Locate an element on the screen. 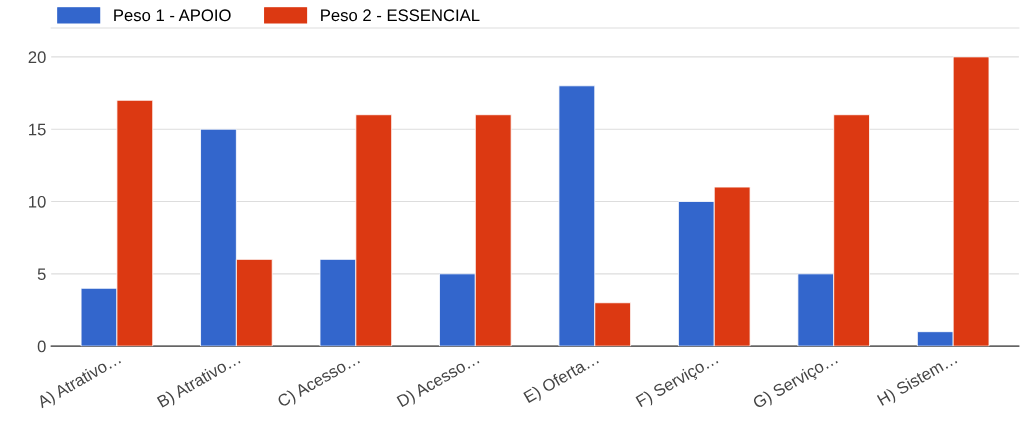 This screenshot has height=430, width=1024. legend-label: Peso 1 - APOIO is located at coordinates (172, 15).